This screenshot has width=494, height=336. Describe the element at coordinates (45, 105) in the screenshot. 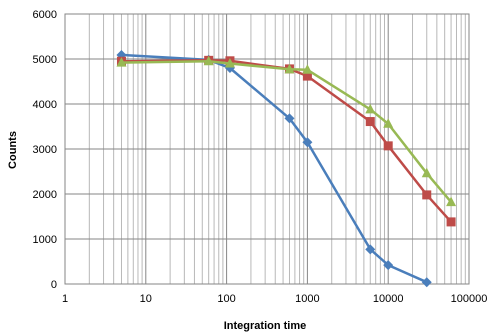

I see `y-tick-label: 4000` at that location.